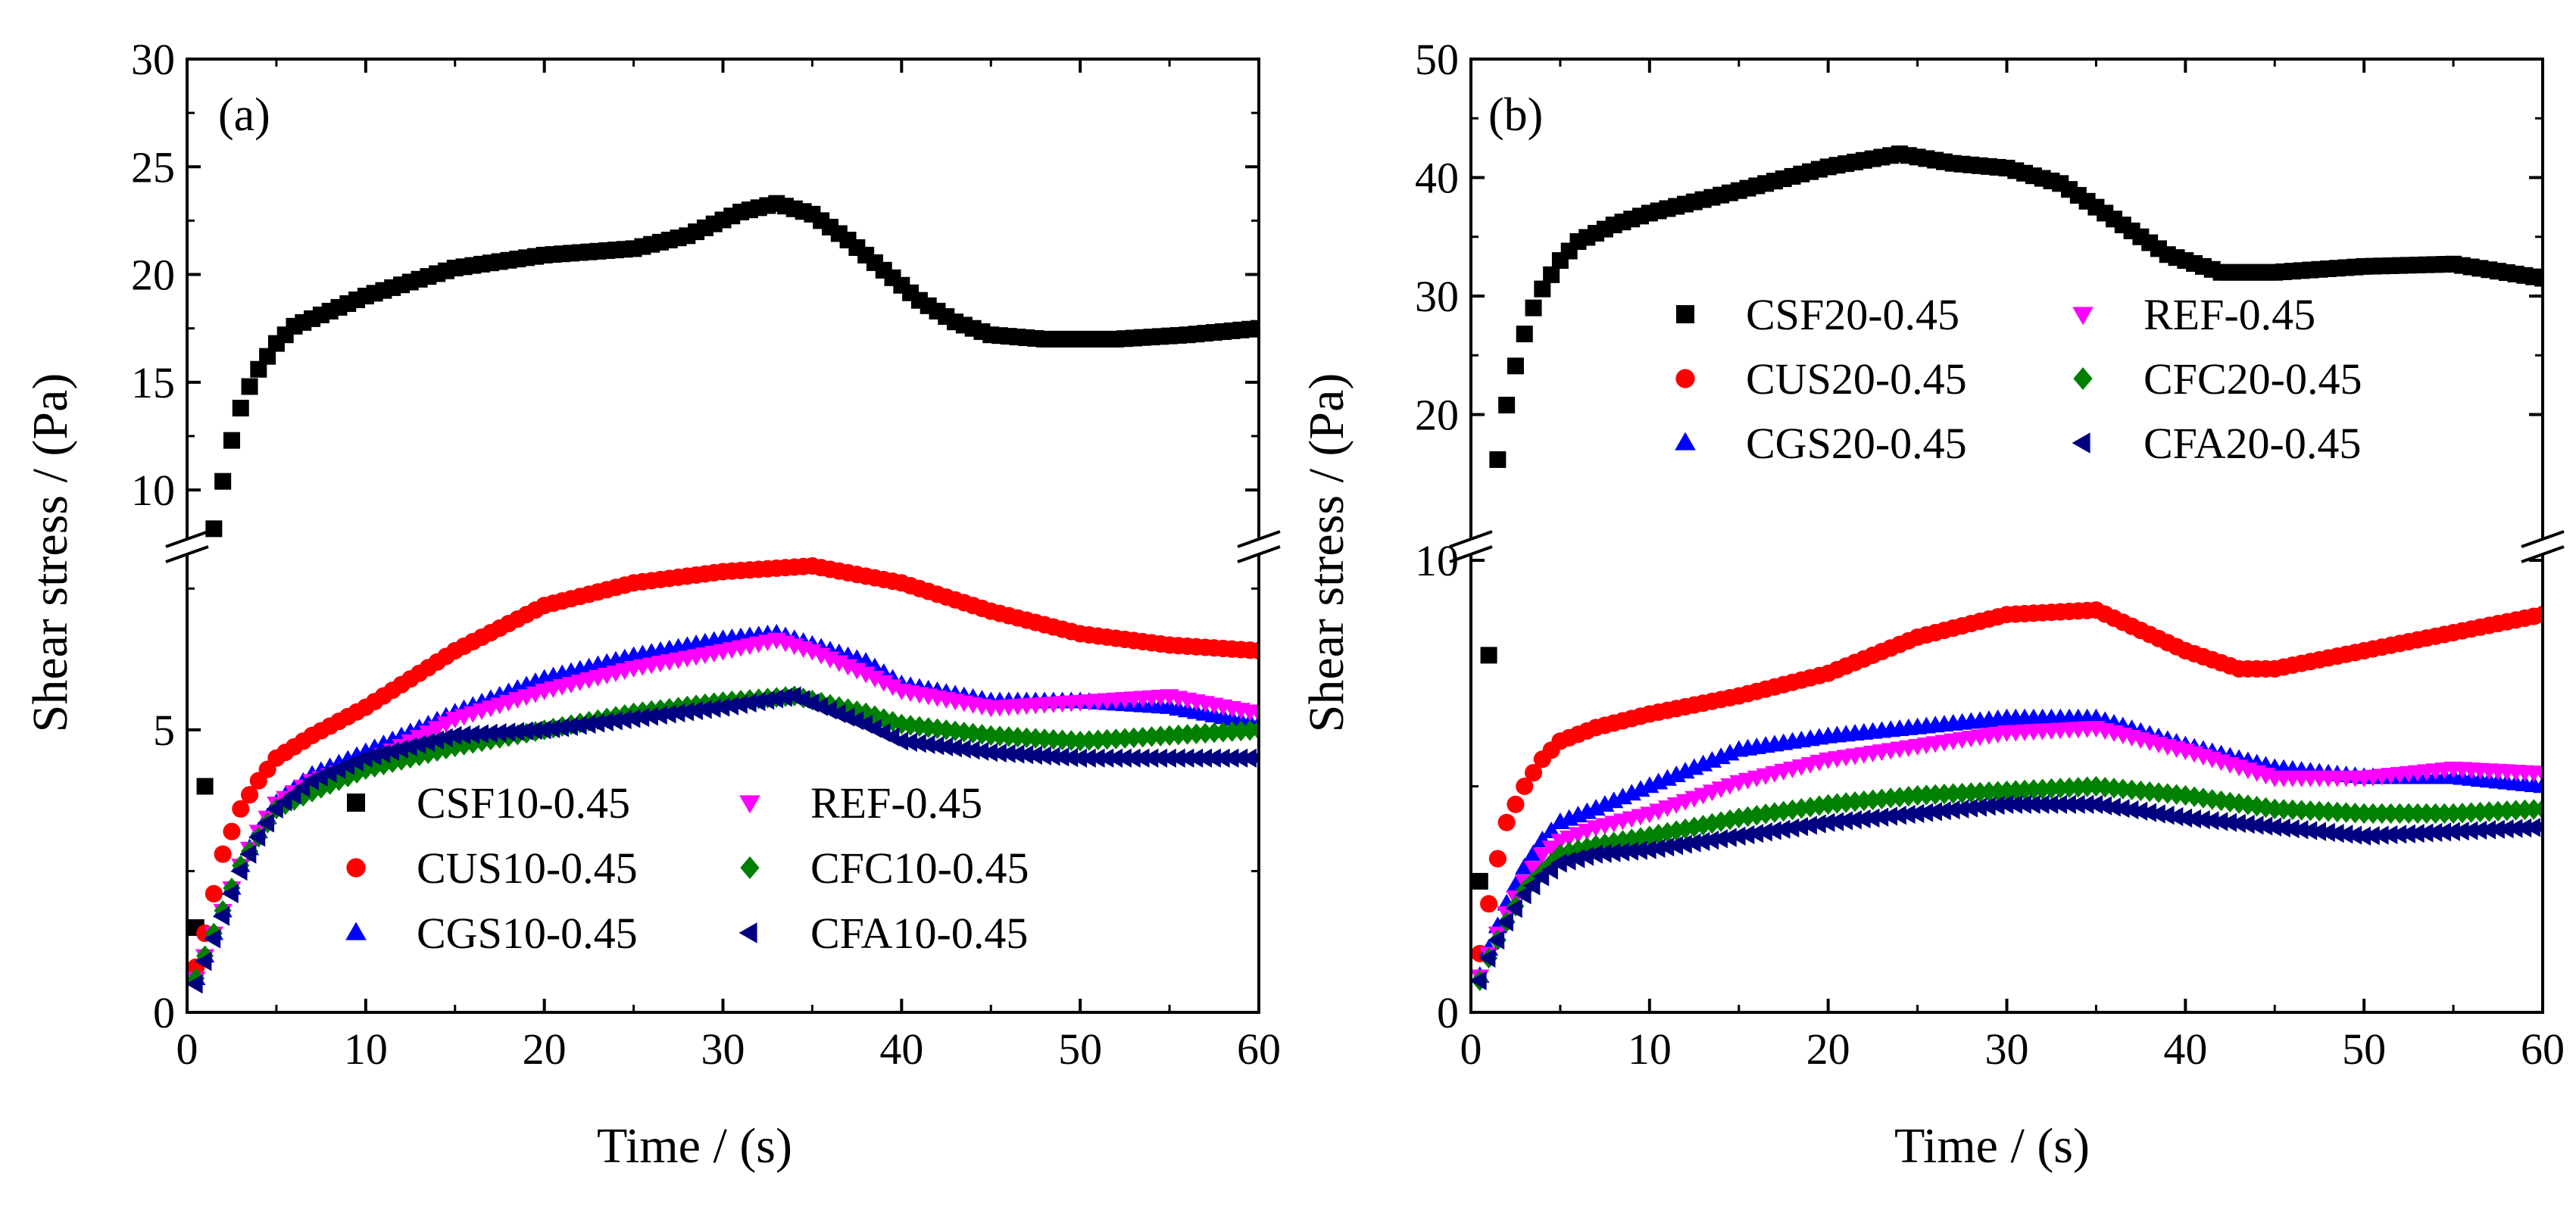  What do you see at coordinates (1471, 546) in the screenshot?
I see `panel-b-axis-break-gap` at bounding box center [1471, 546].